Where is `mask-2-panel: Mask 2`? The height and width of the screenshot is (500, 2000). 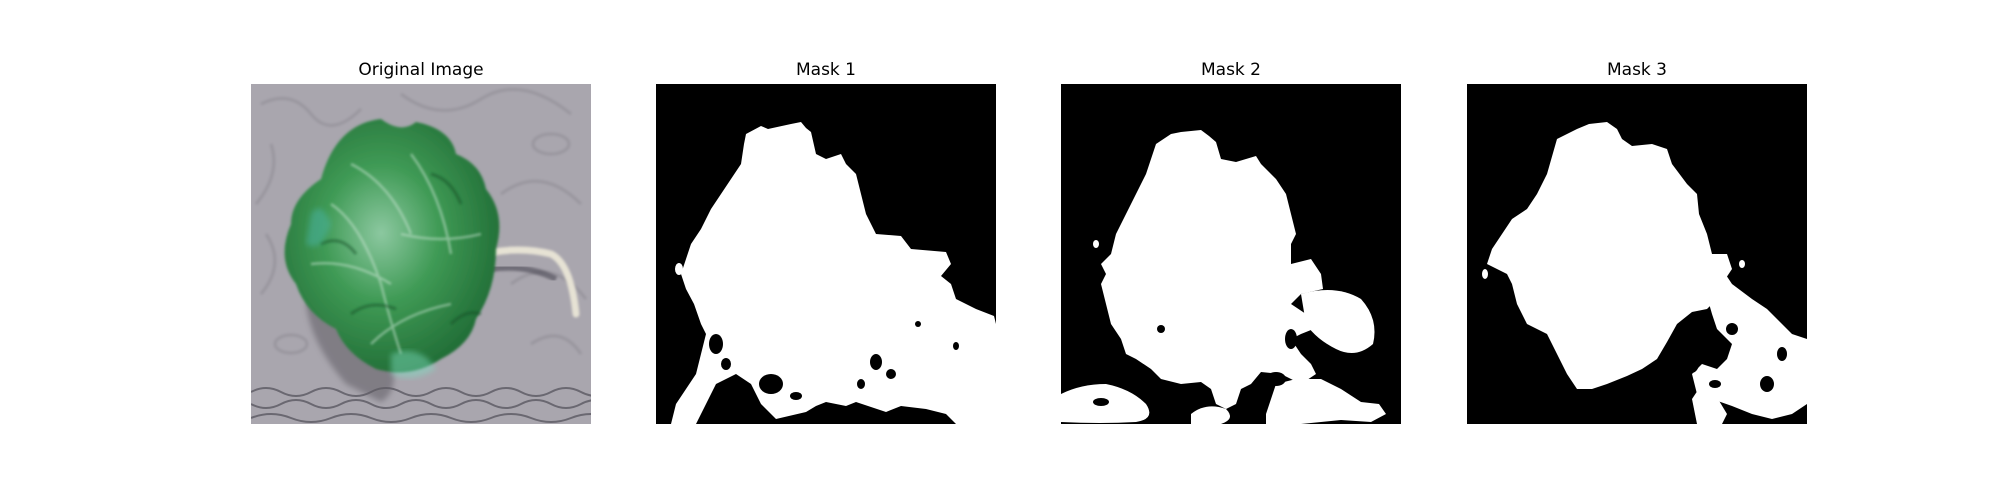
mask-2-panel: Mask 2 is located at coordinates (1231, 241).